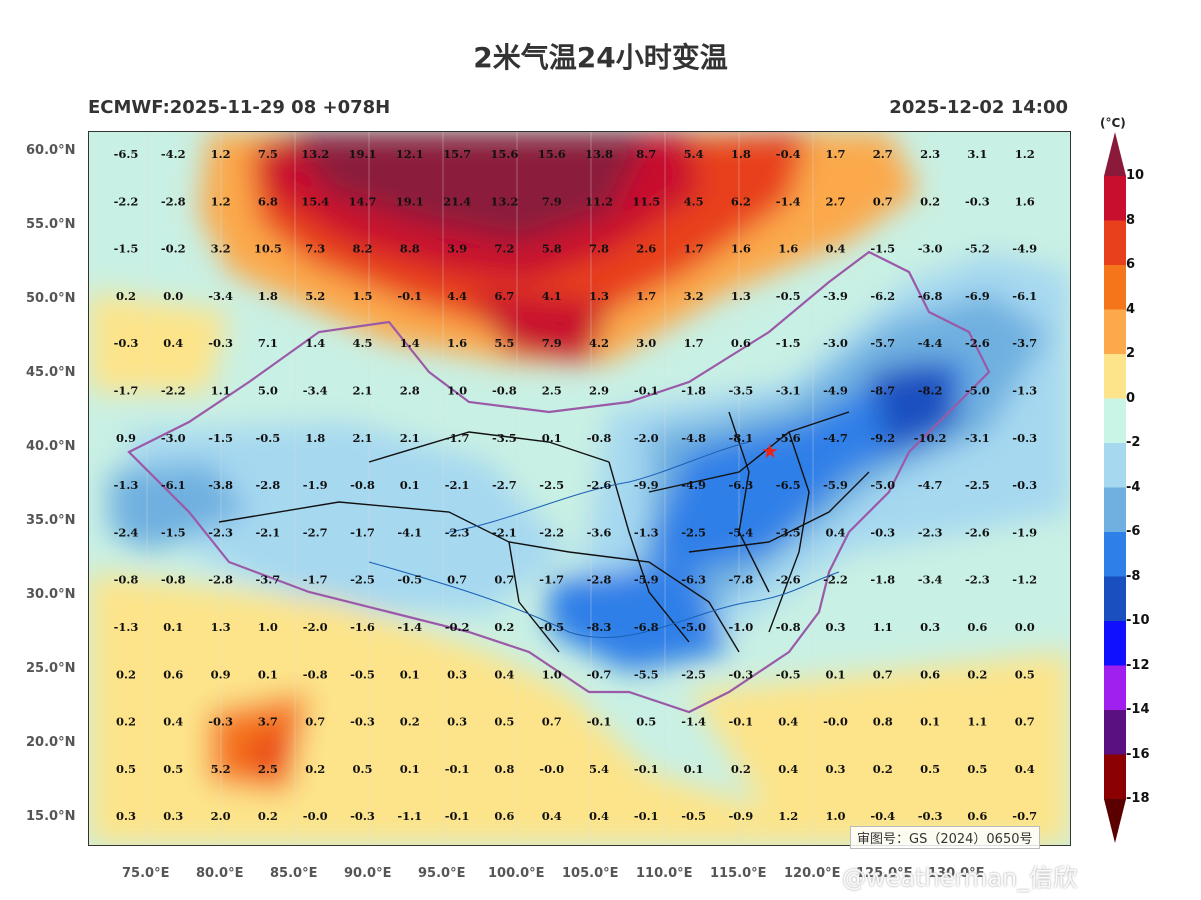  Describe the element at coordinates (51, 816) in the screenshot. I see `lat-label: 15.0°N` at that location.